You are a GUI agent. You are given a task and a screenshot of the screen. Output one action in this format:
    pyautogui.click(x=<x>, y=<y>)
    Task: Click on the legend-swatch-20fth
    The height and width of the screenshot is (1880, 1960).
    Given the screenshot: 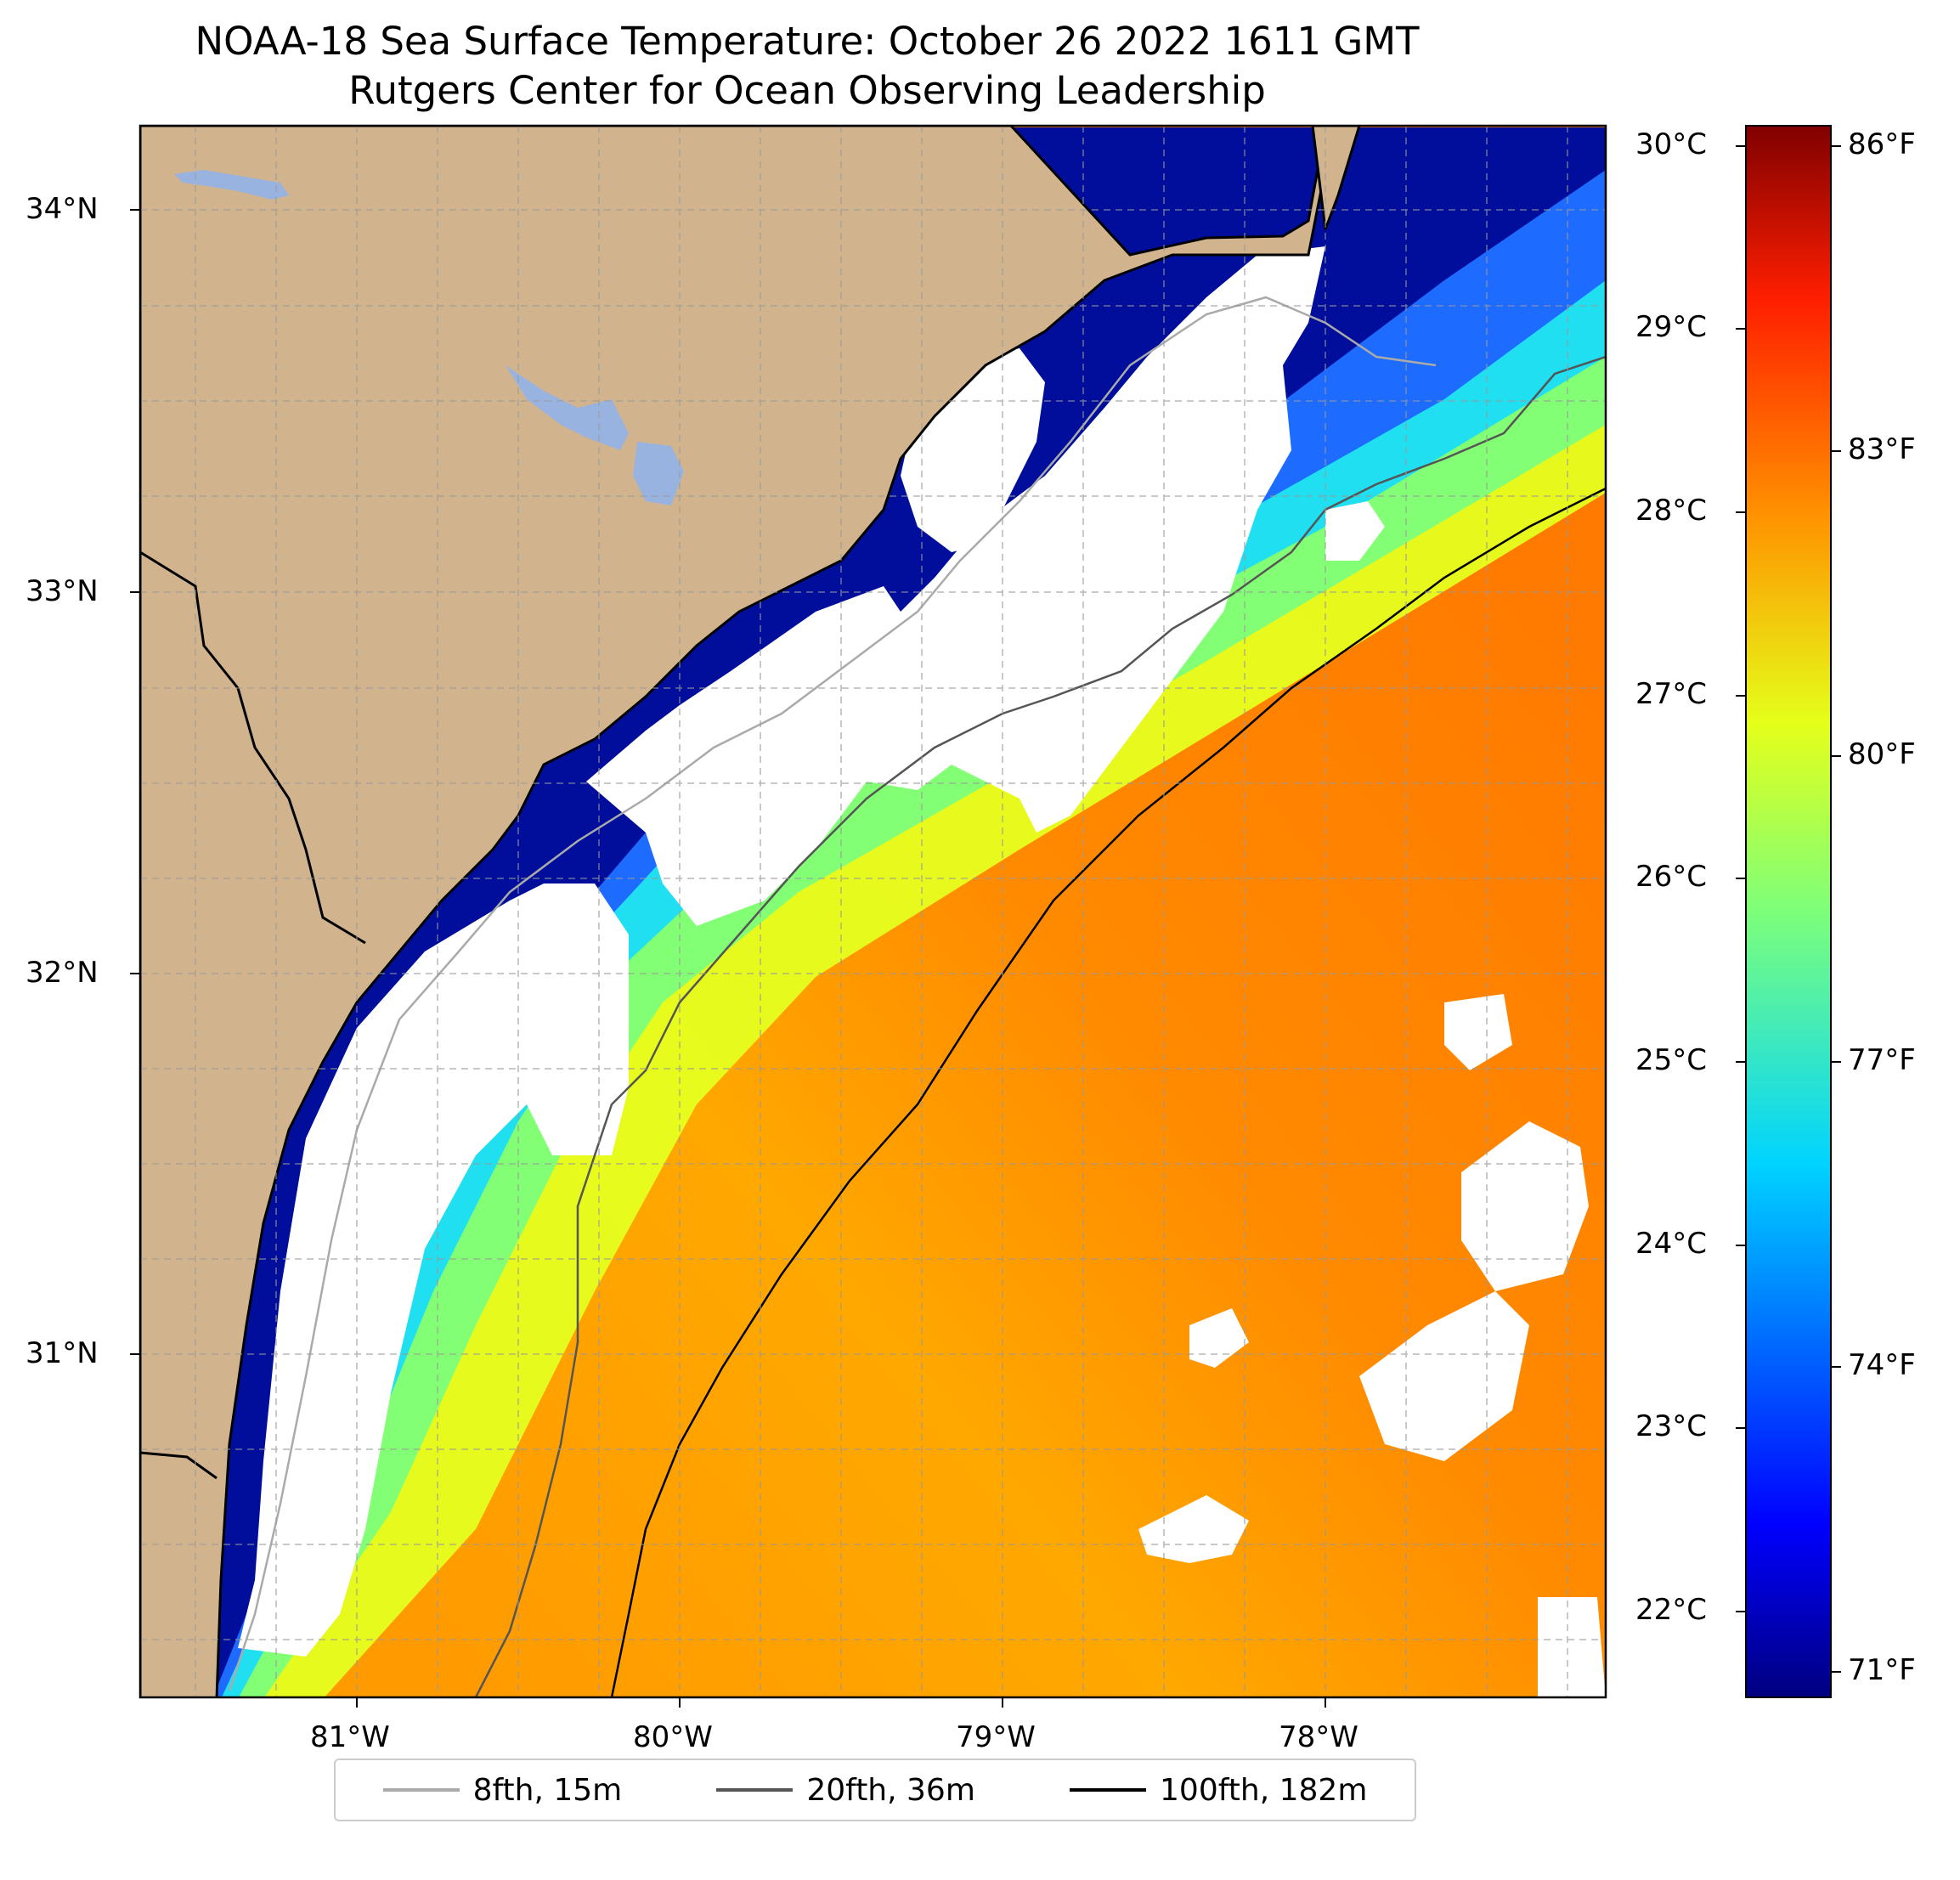 What is the action you would take?
    pyautogui.click(x=755, y=1790)
    